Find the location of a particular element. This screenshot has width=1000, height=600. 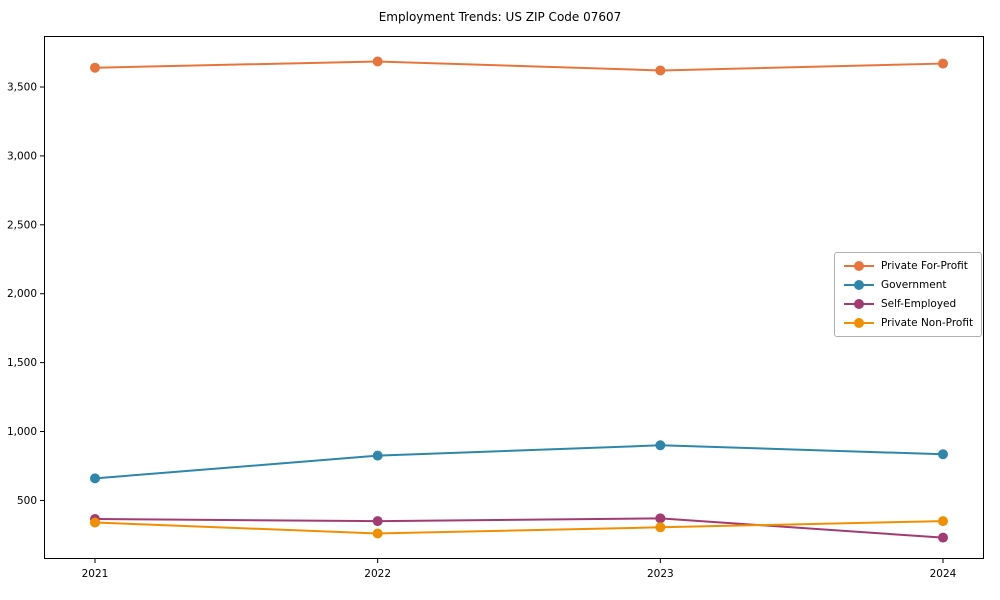

legend-item-private-non-profit: Private Non-Profit is located at coordinates (909, 323).